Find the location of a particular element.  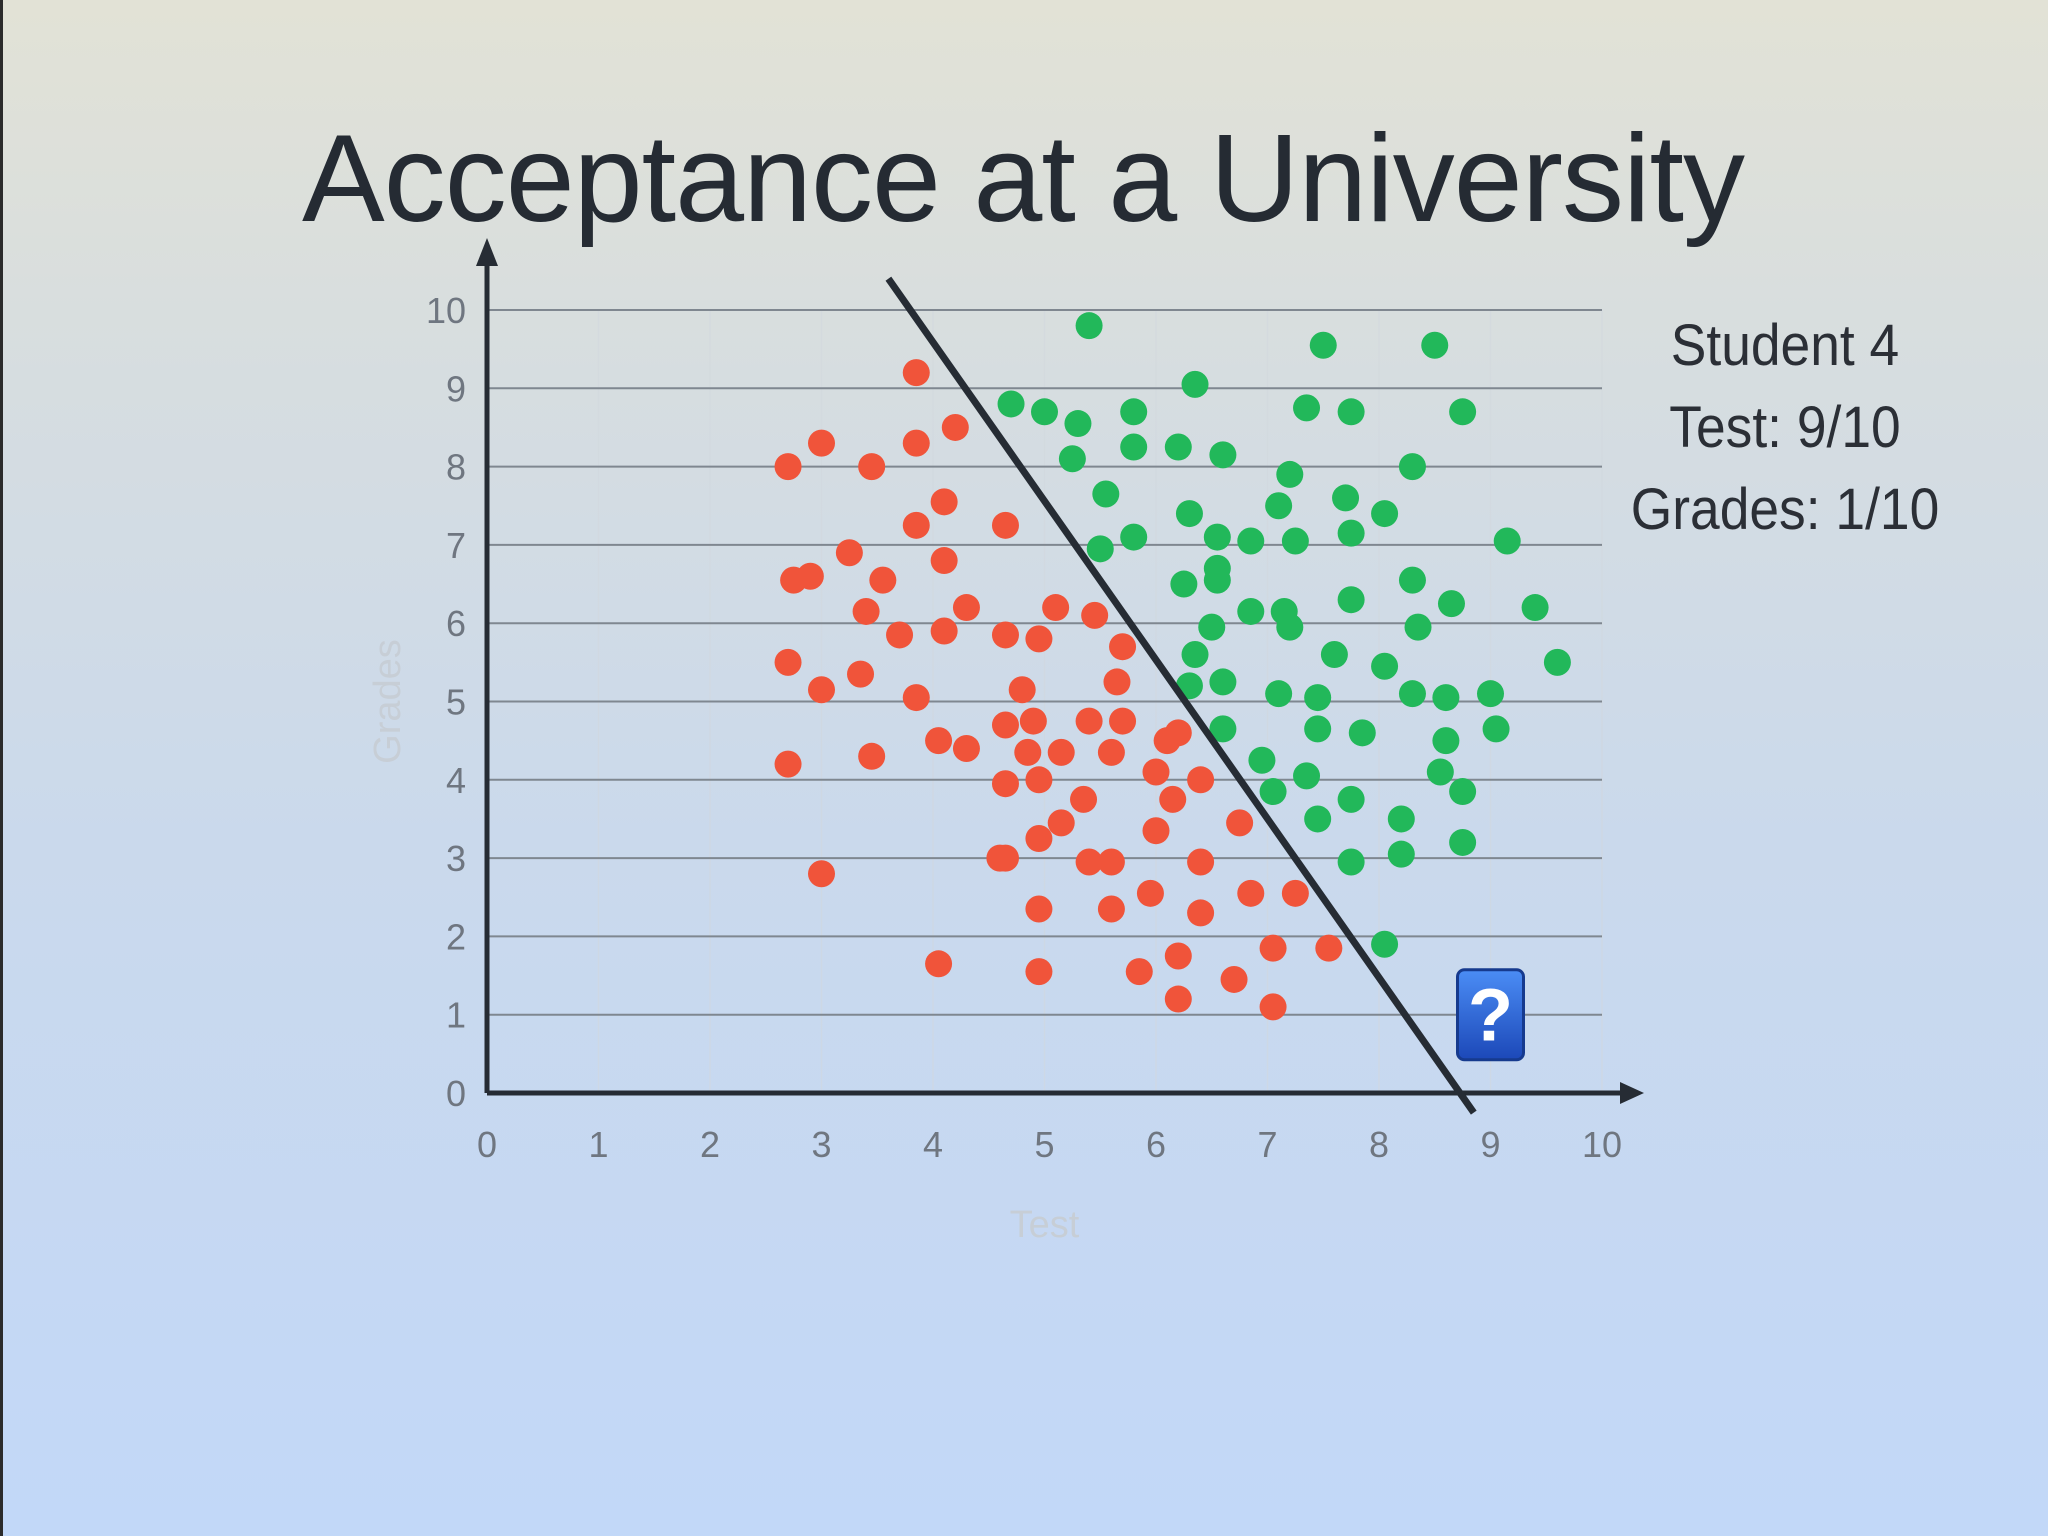

y-tick-label: 5 is located at coordinates (456, 702).